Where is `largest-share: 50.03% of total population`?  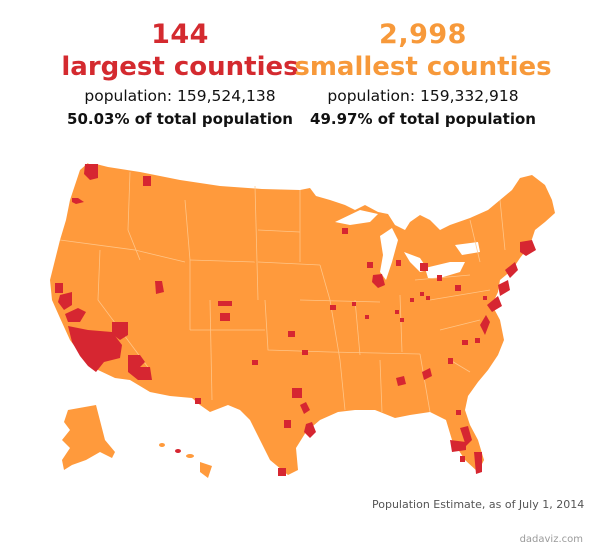 largest-share: 50.03% of total population is located at coordinates (180, 119).